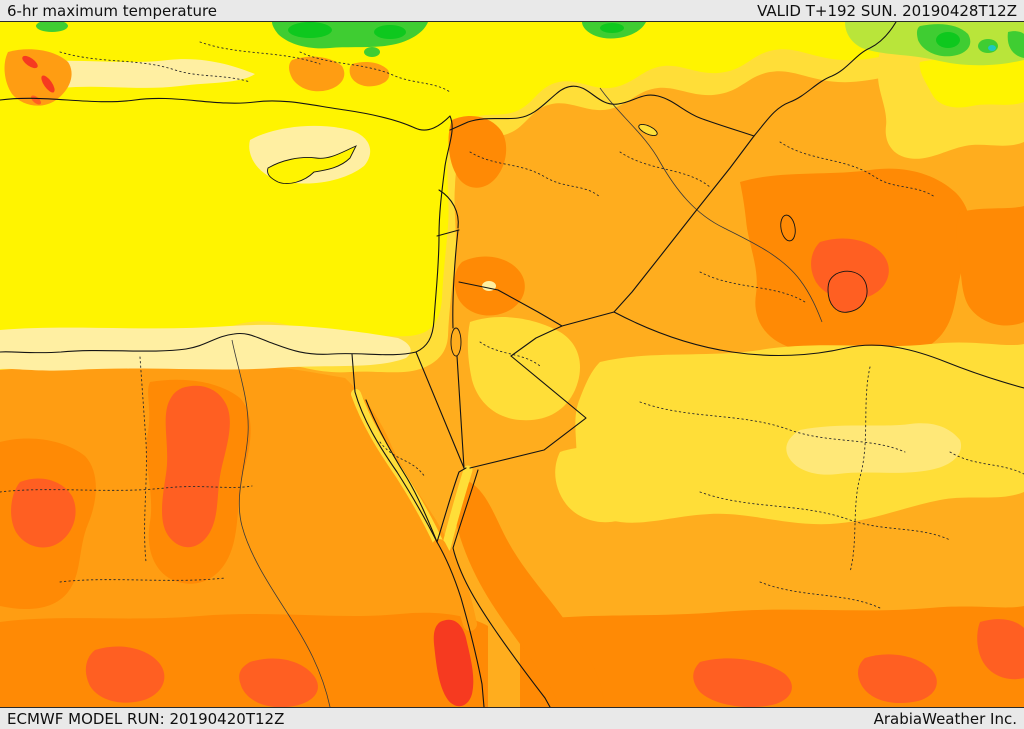  I want to click on temp-strip-gulf-of-suez, so click(397, 469).